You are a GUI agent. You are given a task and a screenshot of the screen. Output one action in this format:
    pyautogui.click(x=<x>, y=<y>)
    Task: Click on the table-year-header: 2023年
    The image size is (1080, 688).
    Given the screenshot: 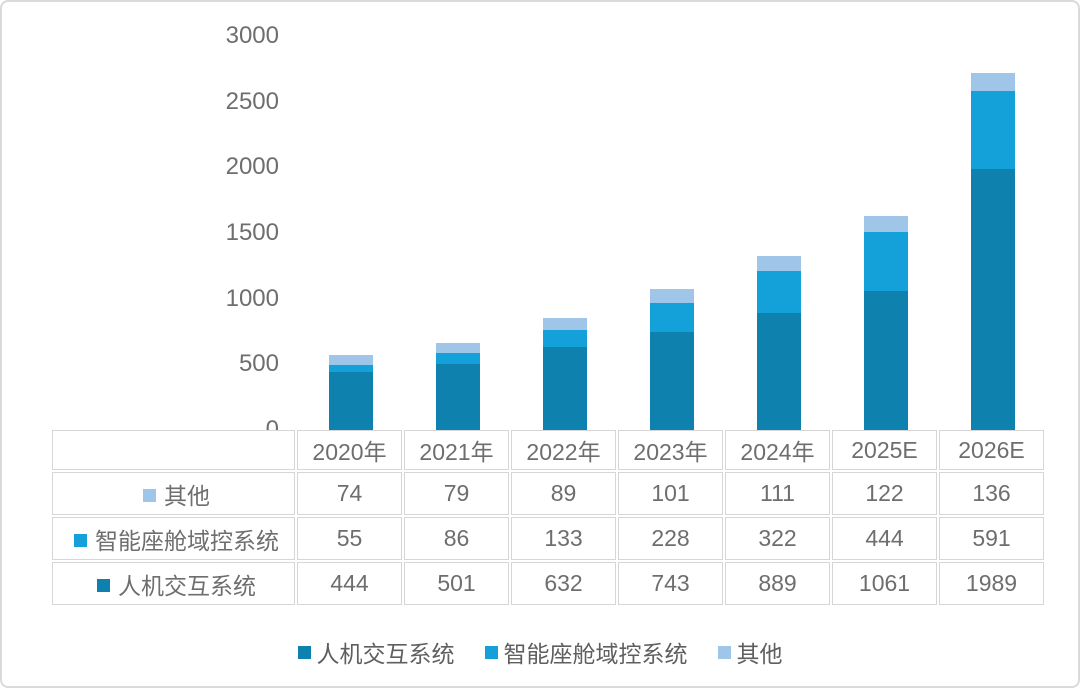 What is the action you would take?
    pyautogui.click(x=670, y=450)
    